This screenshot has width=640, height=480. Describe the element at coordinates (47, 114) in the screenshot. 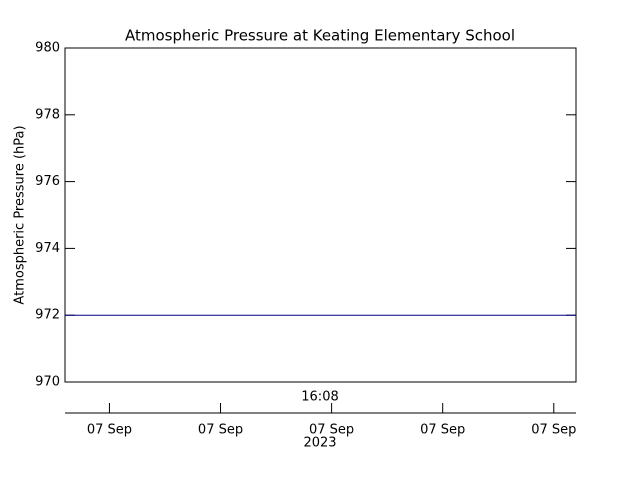

I see `y-tick-label: 978` at that location.